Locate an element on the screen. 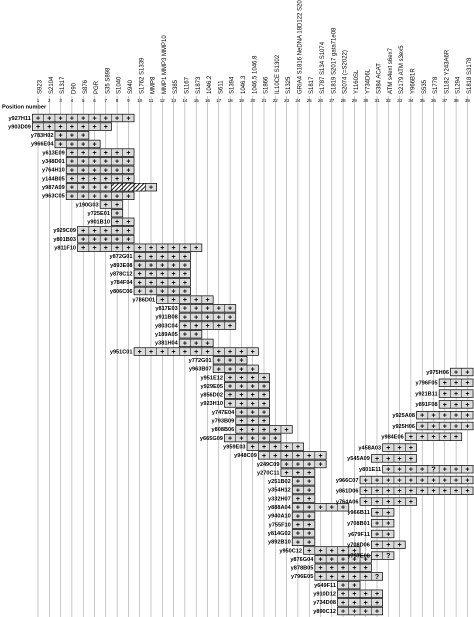  position-number: 1 is located at coordinates (38, 100).